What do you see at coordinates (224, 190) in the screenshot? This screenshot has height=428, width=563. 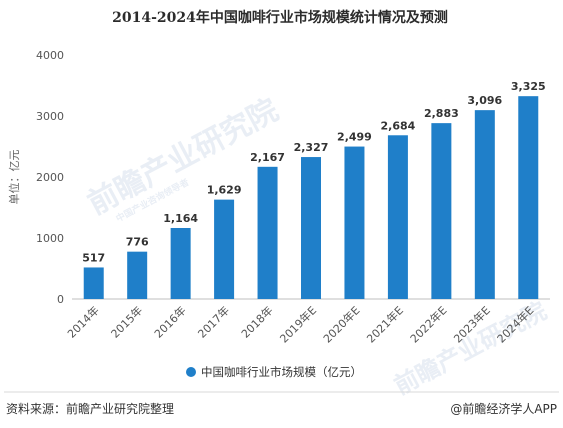 I see `data-label: 1,629` at bounding box center [224, 190].